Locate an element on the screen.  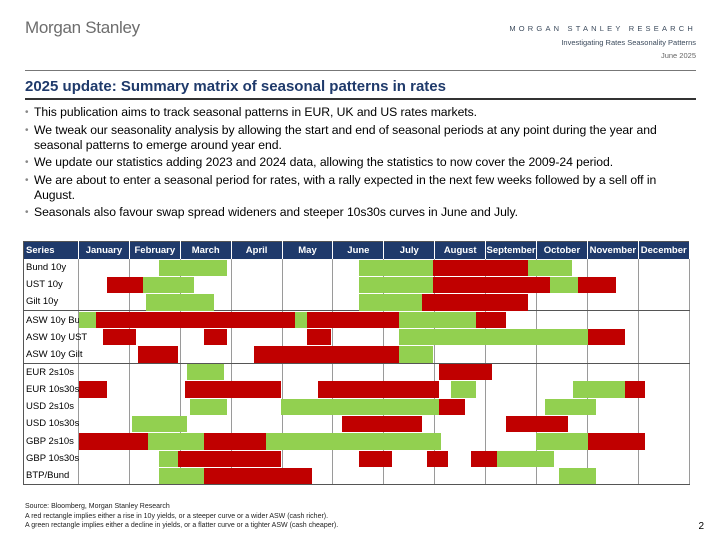
series-label: USD 2s10s is located at coordinates (51, 407).